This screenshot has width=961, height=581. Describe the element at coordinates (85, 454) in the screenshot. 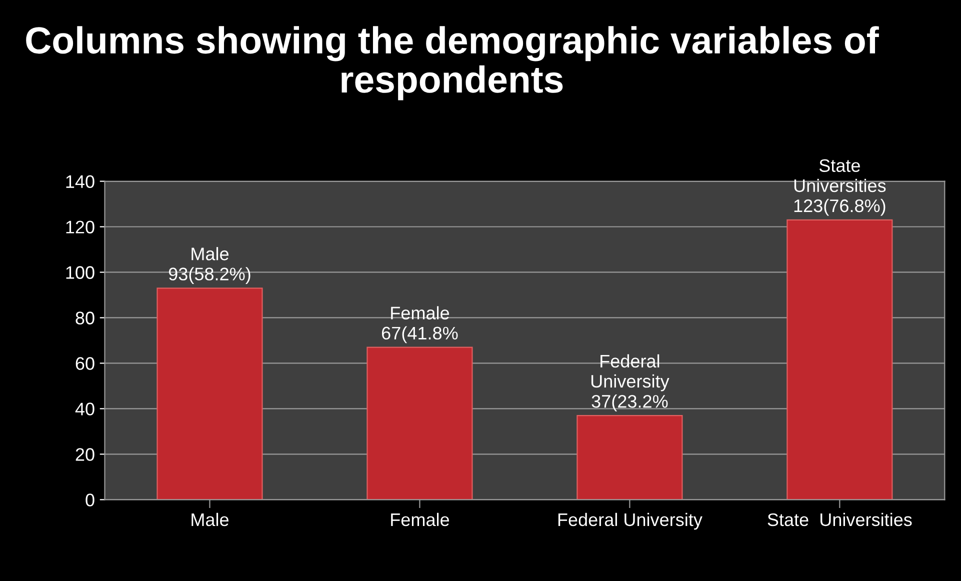

I see `y-tick-label: 20` at that location.